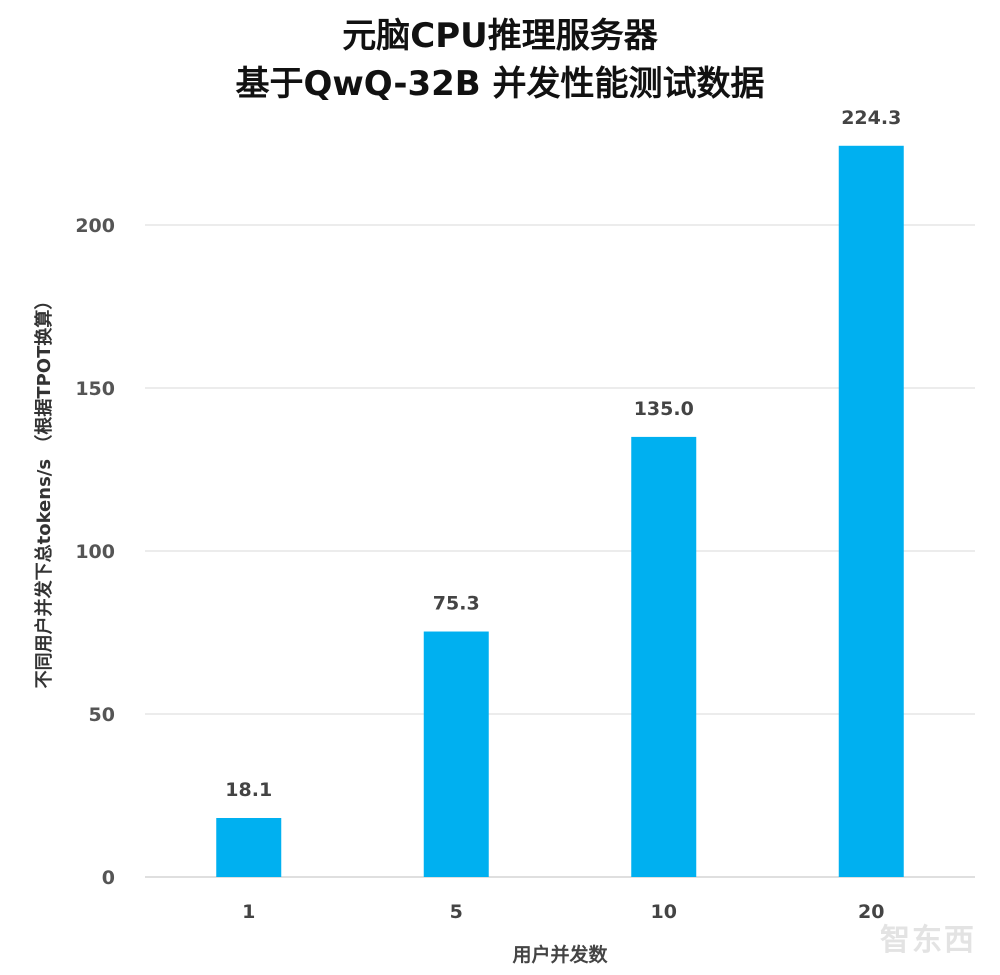 This screenshot has width=1000, height=975. What do you see at coordinates (928, 940) in the screenshot?
I see `watermark-logo: 智东西` at bounding box center [928, 940].